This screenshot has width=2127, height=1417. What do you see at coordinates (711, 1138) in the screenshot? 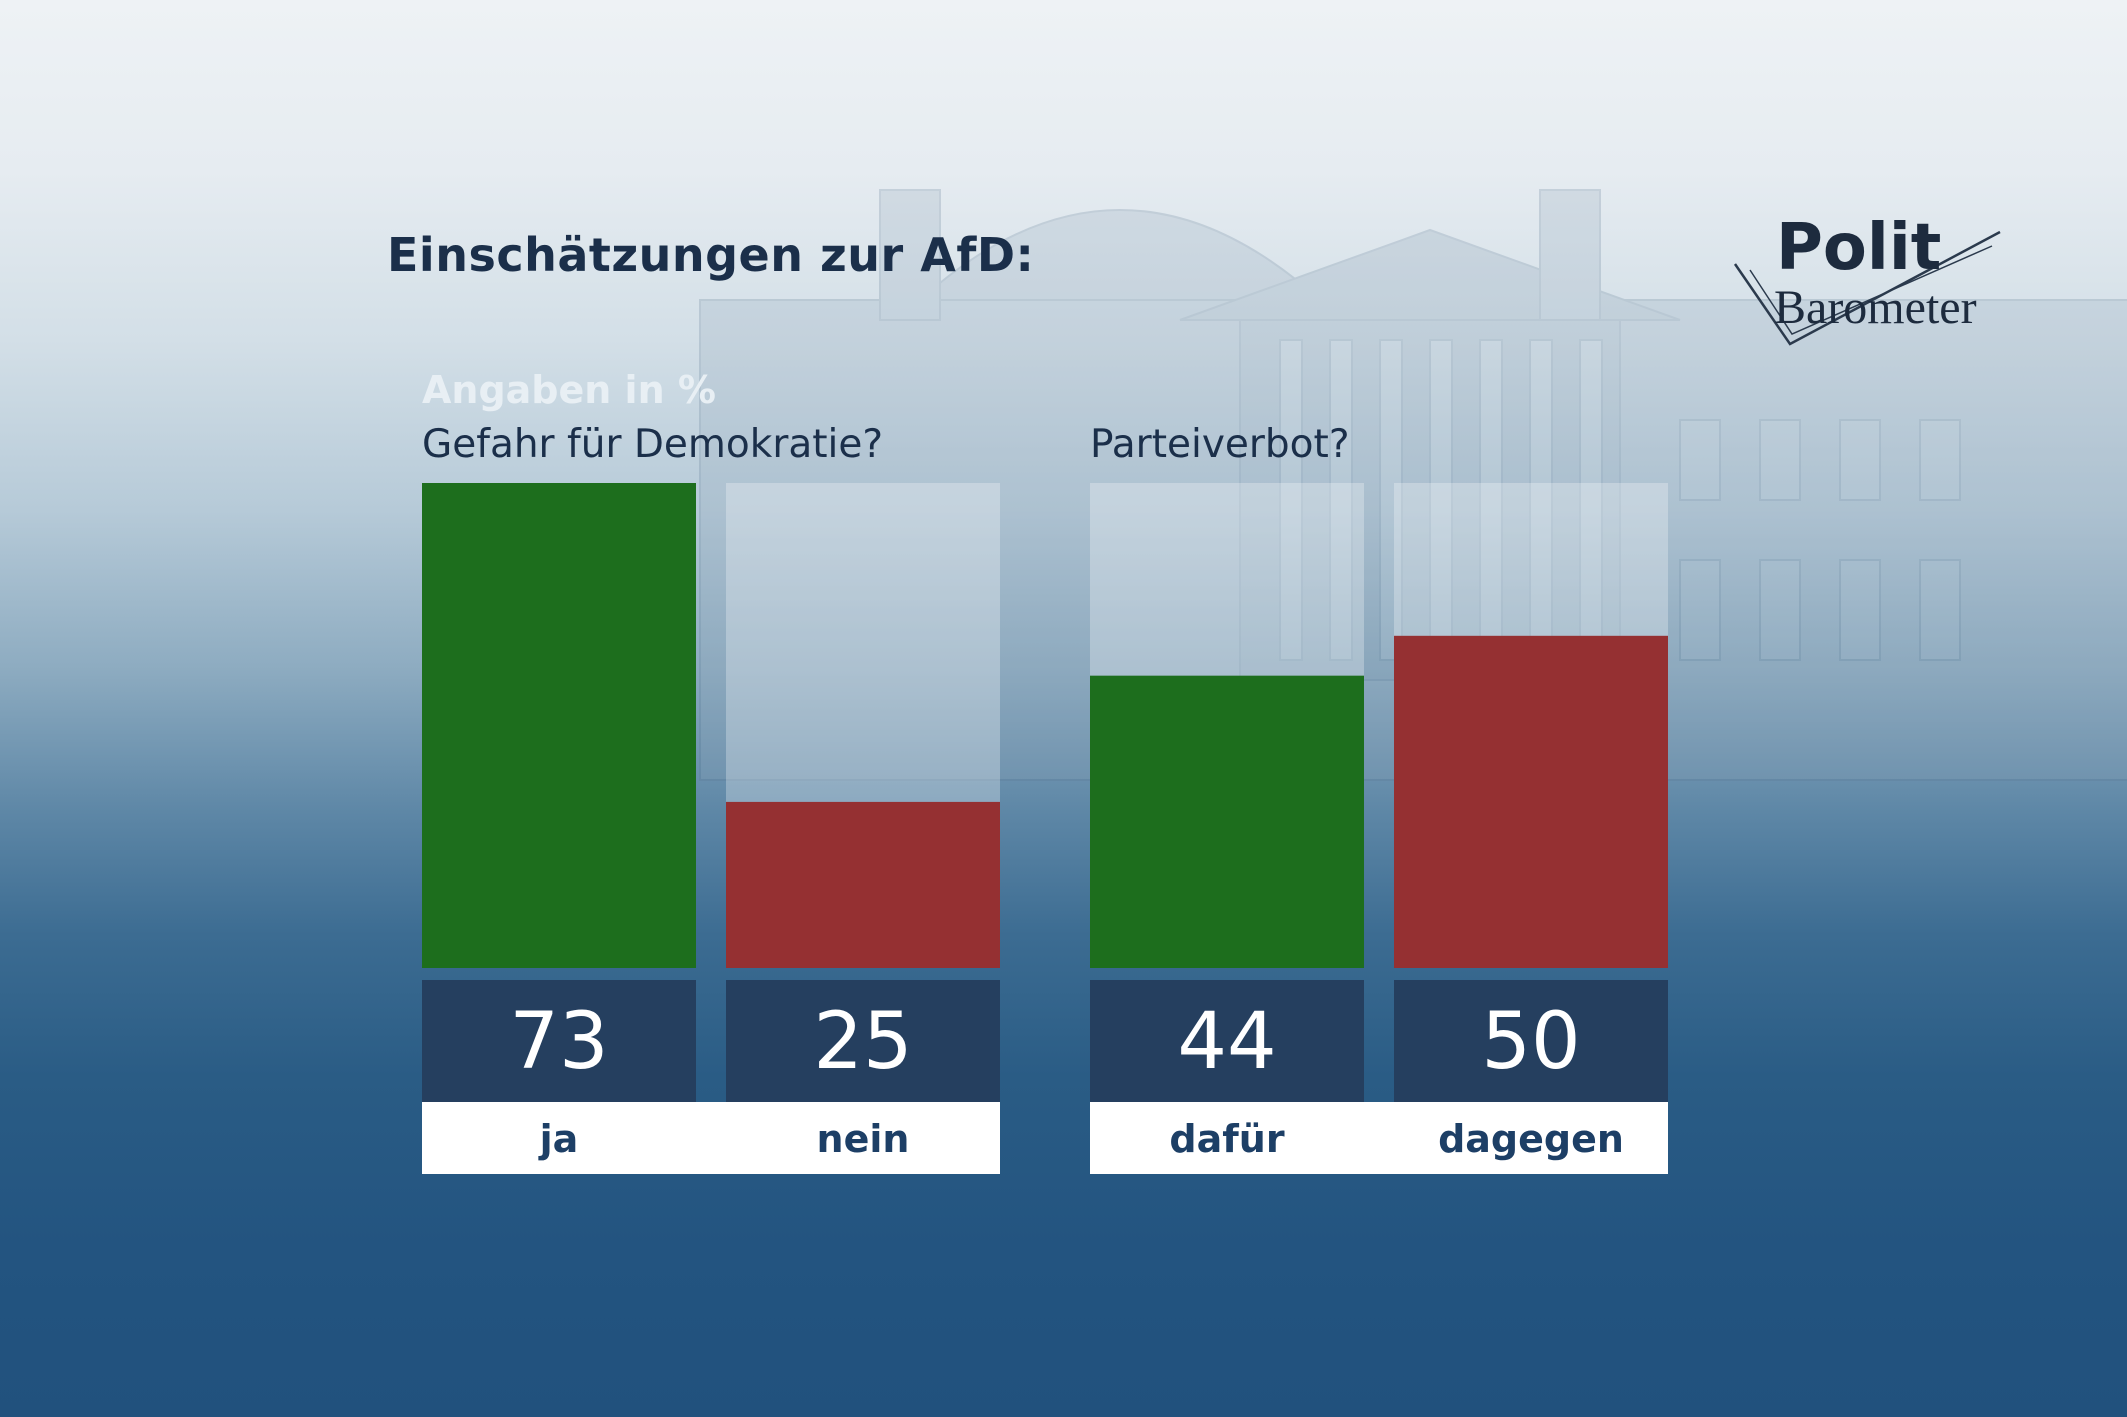
I see `chart-1-label-strip` at bounding box center [711, 1138].